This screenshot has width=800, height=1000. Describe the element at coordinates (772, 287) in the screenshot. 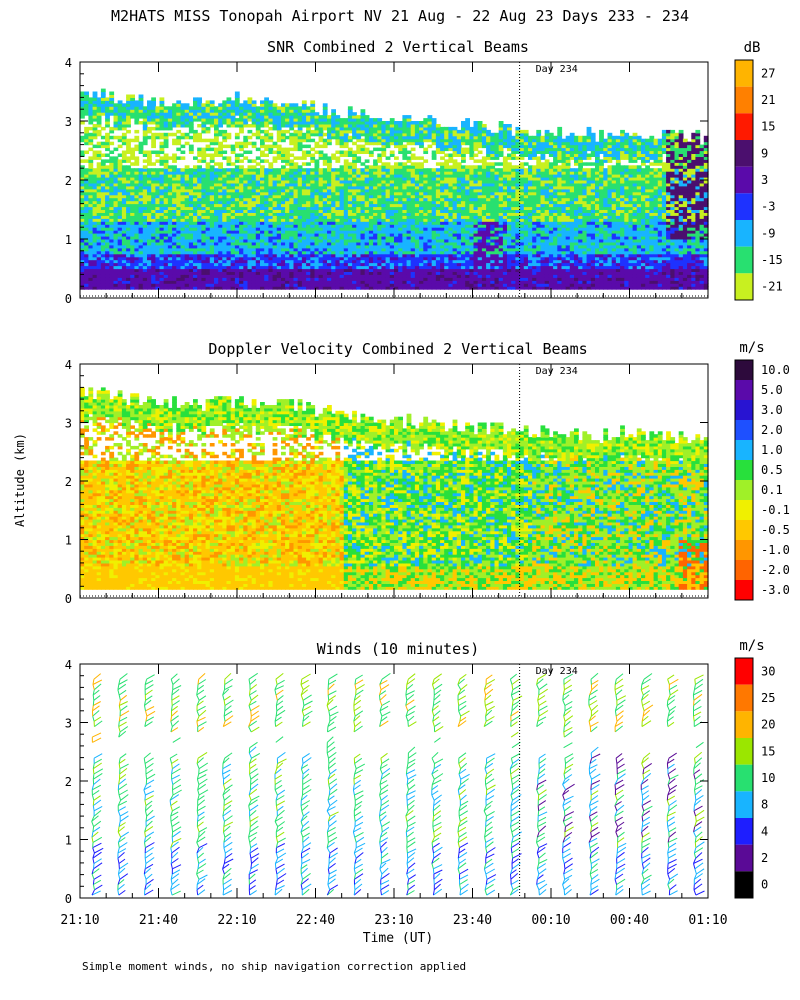

I see `colorbar-label: -21` at that location.